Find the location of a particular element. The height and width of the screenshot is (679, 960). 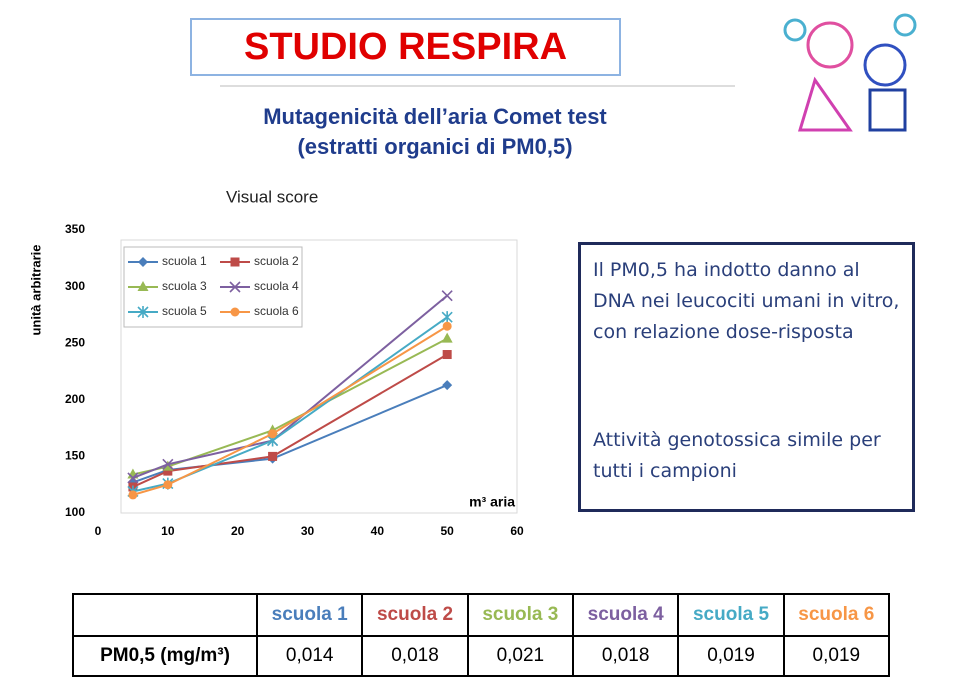

y-tick-label: 200 is located at coordinates (75, 399).